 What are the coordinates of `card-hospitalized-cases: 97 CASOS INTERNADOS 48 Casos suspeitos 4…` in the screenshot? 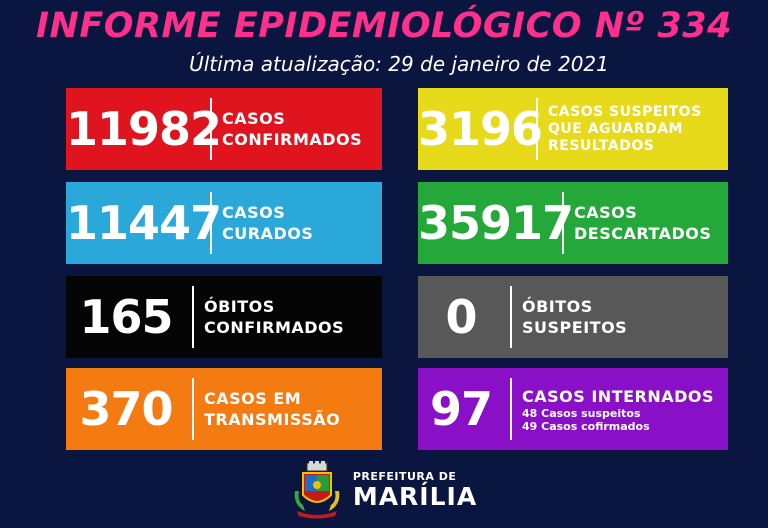 It's located at (573, 409).